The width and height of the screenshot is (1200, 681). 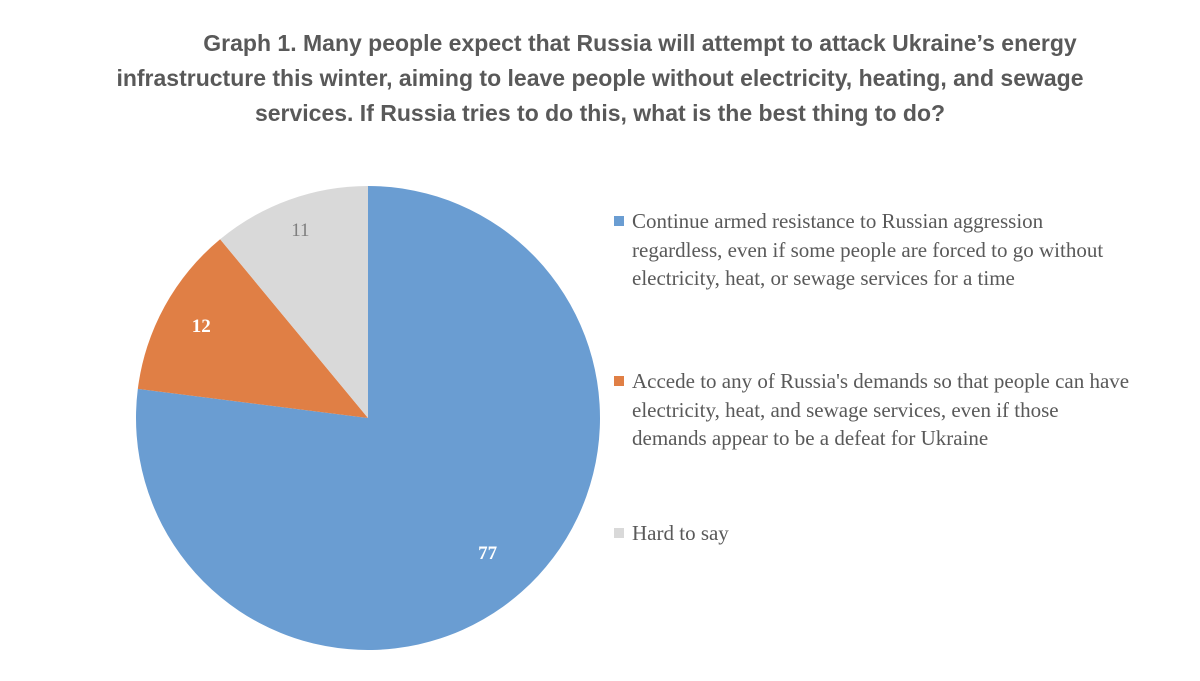 I want to click on data-label-hard-to-say: 11, so click(x=300, y=230).